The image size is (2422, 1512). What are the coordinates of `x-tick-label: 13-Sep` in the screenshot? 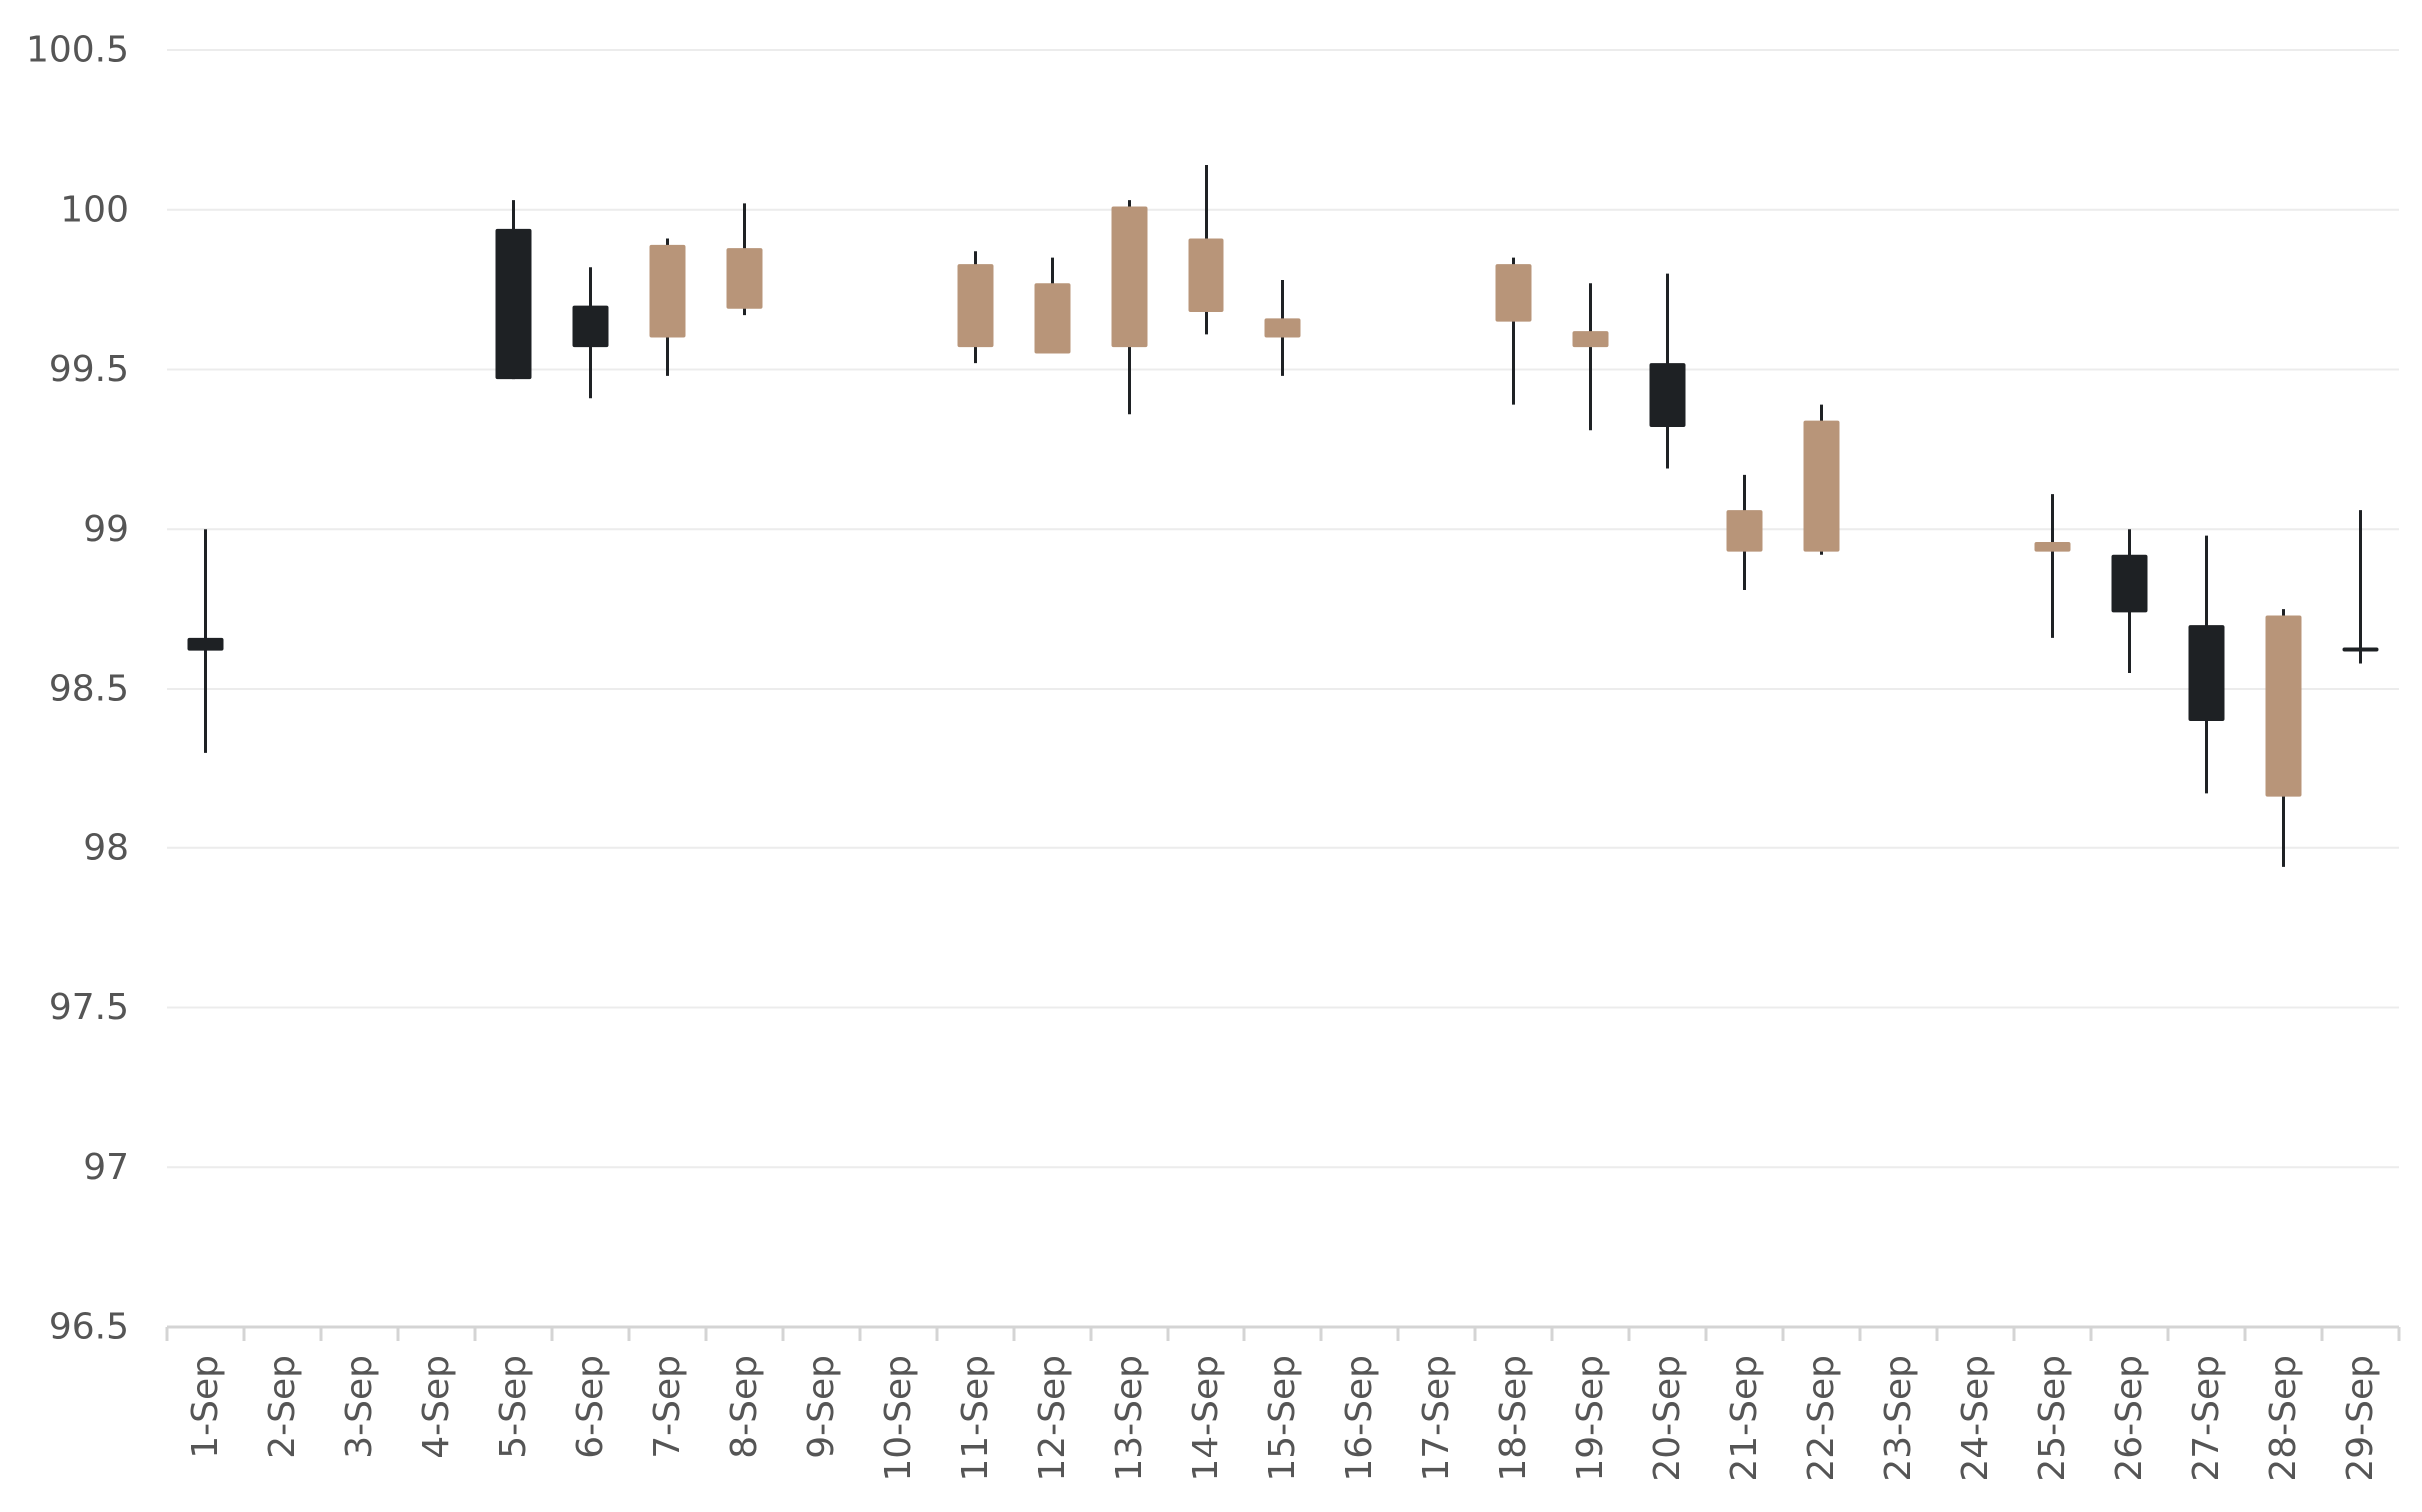 It's located at (1129, 1418).